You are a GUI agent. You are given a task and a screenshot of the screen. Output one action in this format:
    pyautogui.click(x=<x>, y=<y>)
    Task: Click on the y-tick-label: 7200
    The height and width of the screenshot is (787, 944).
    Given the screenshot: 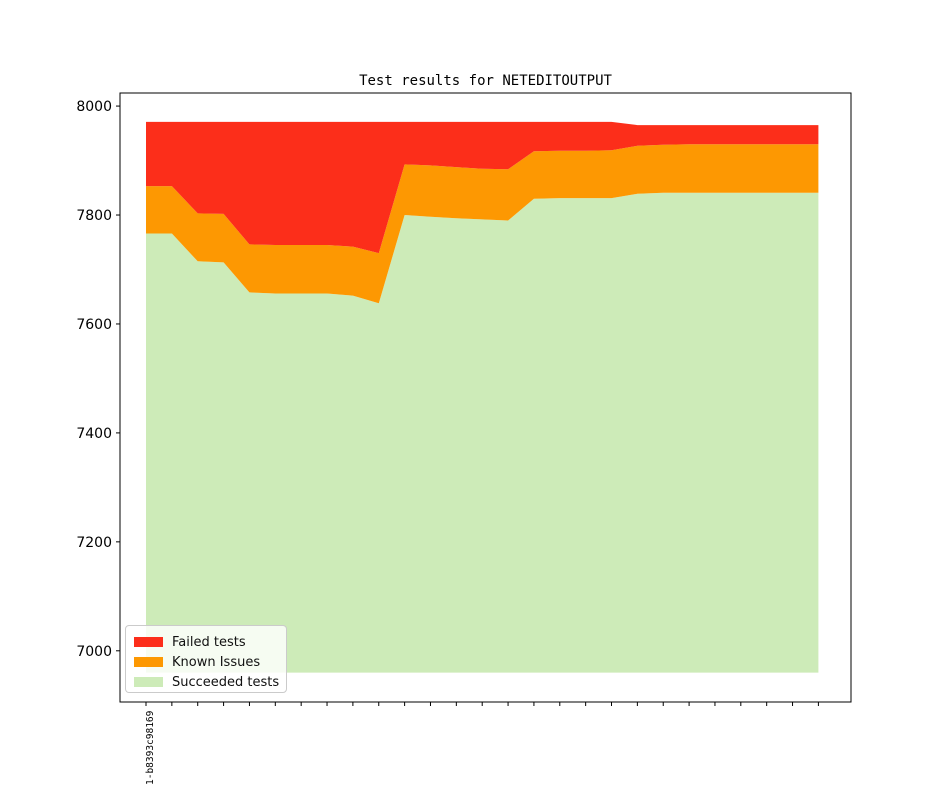 What is the action you would take?
    pyautogui.click(x=94, y=543)
    